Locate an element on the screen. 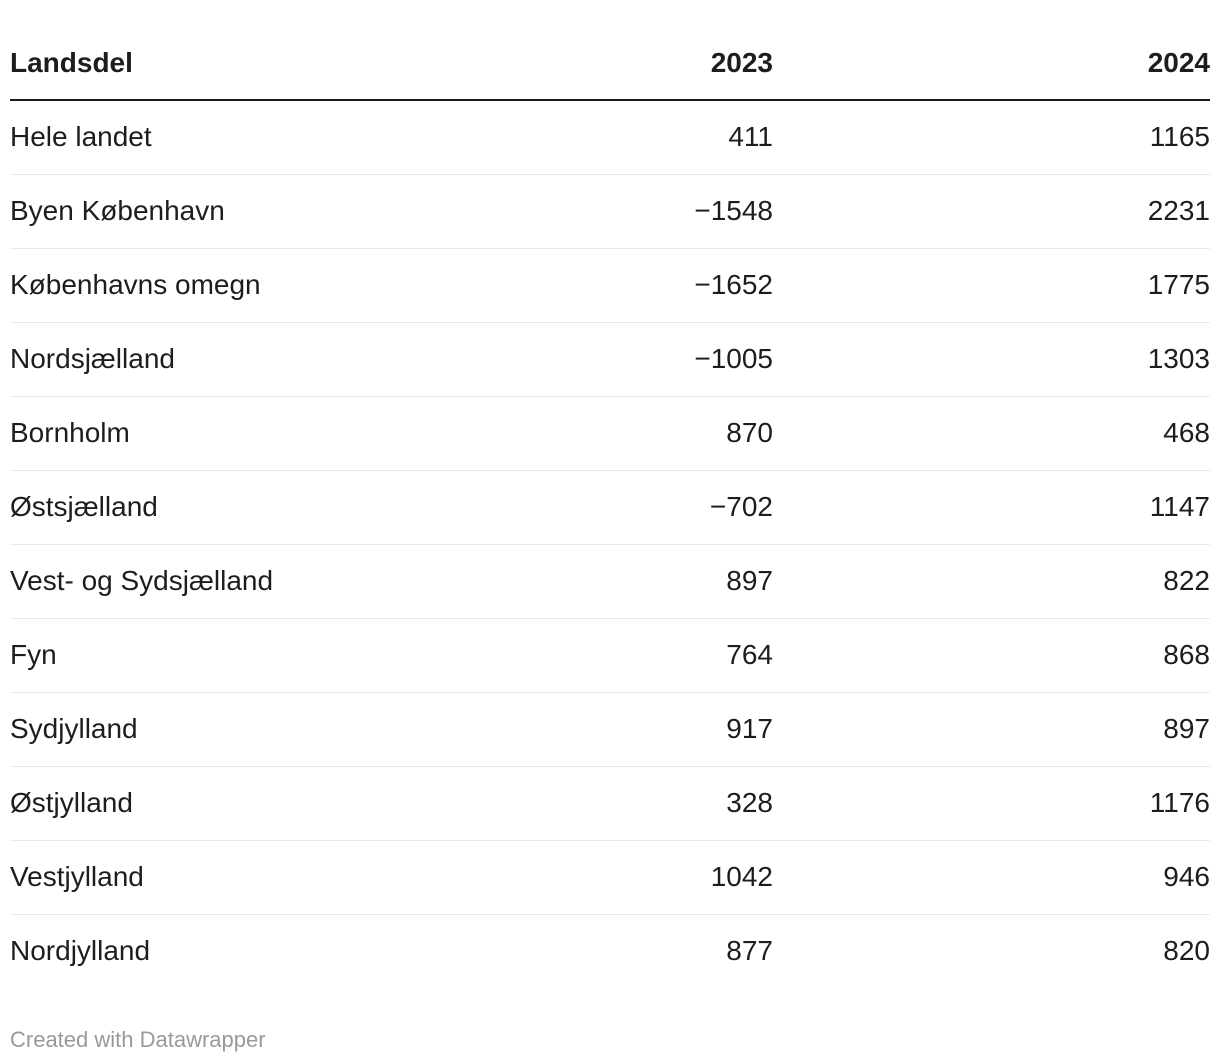 The width and height of the screenshot is (1220, 1062). value-2024-cell: 820 is located at coordinates (1186, 950).